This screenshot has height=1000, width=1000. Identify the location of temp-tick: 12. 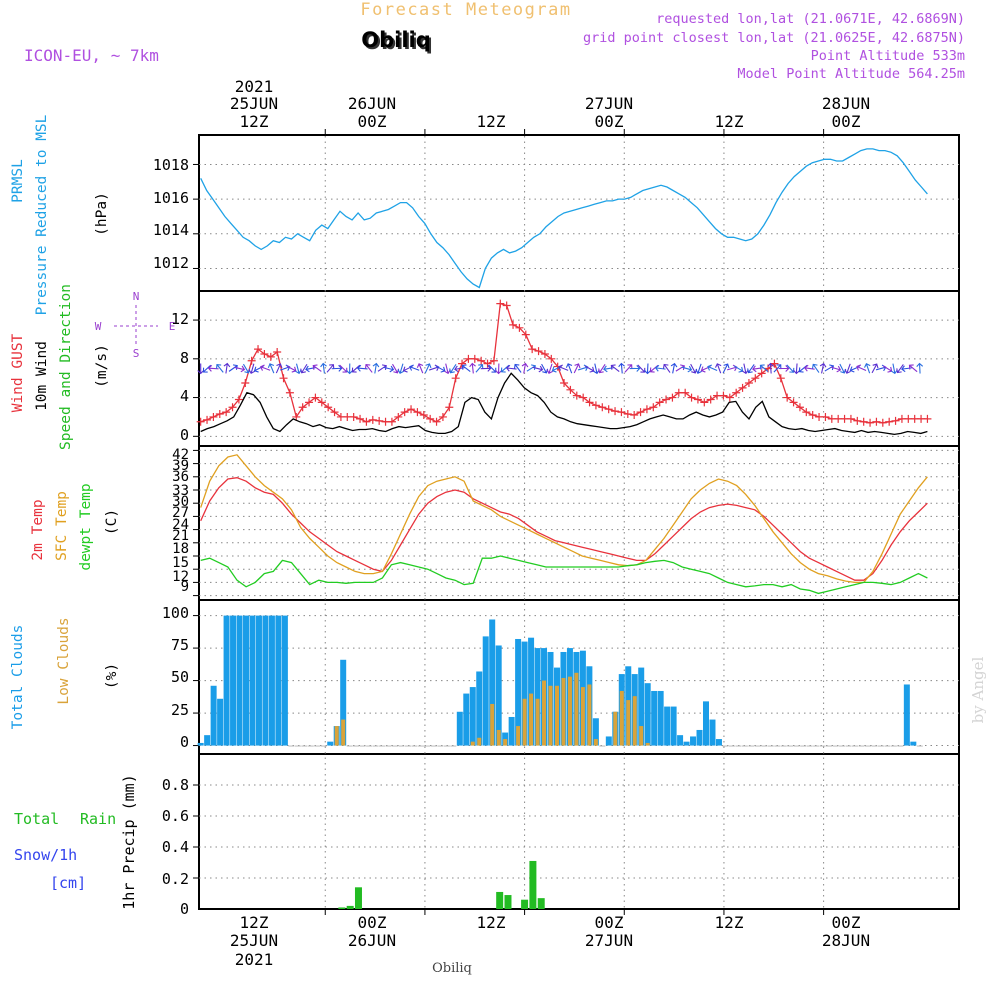
(180, 577).